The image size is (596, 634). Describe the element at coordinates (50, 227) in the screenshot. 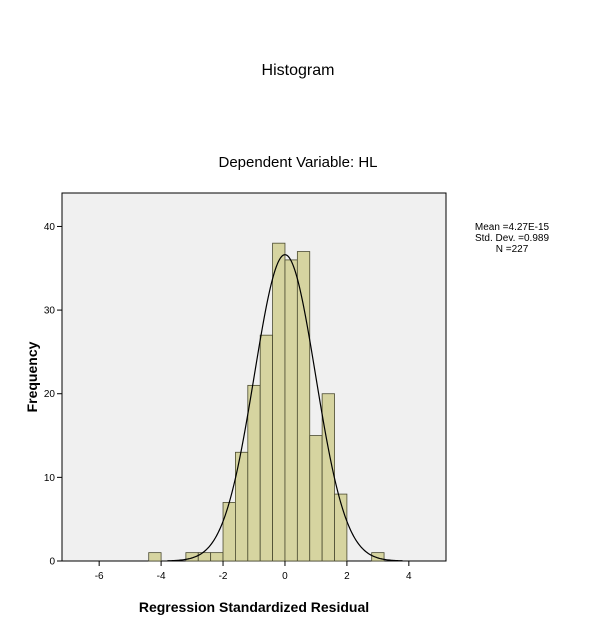

I see `y-tick-label: 40` at that location.